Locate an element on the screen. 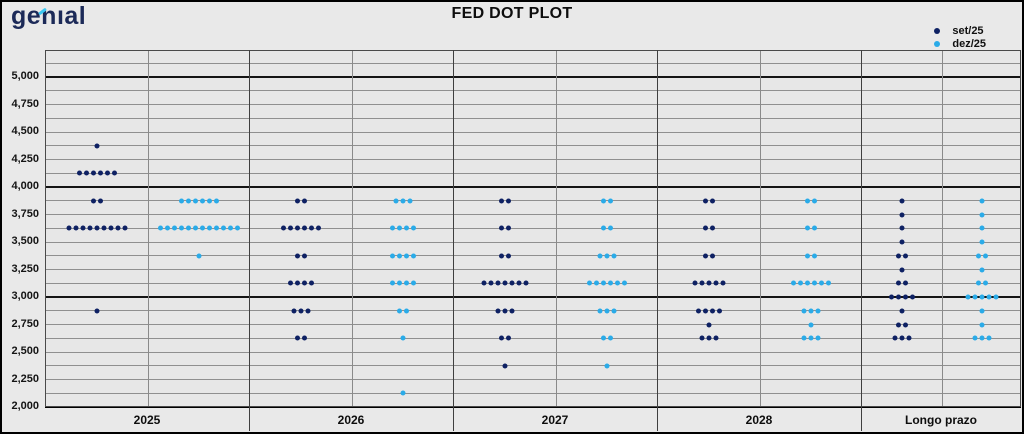  dot-row-dez/25-2026-3375 is located at coordinates (403, 256).